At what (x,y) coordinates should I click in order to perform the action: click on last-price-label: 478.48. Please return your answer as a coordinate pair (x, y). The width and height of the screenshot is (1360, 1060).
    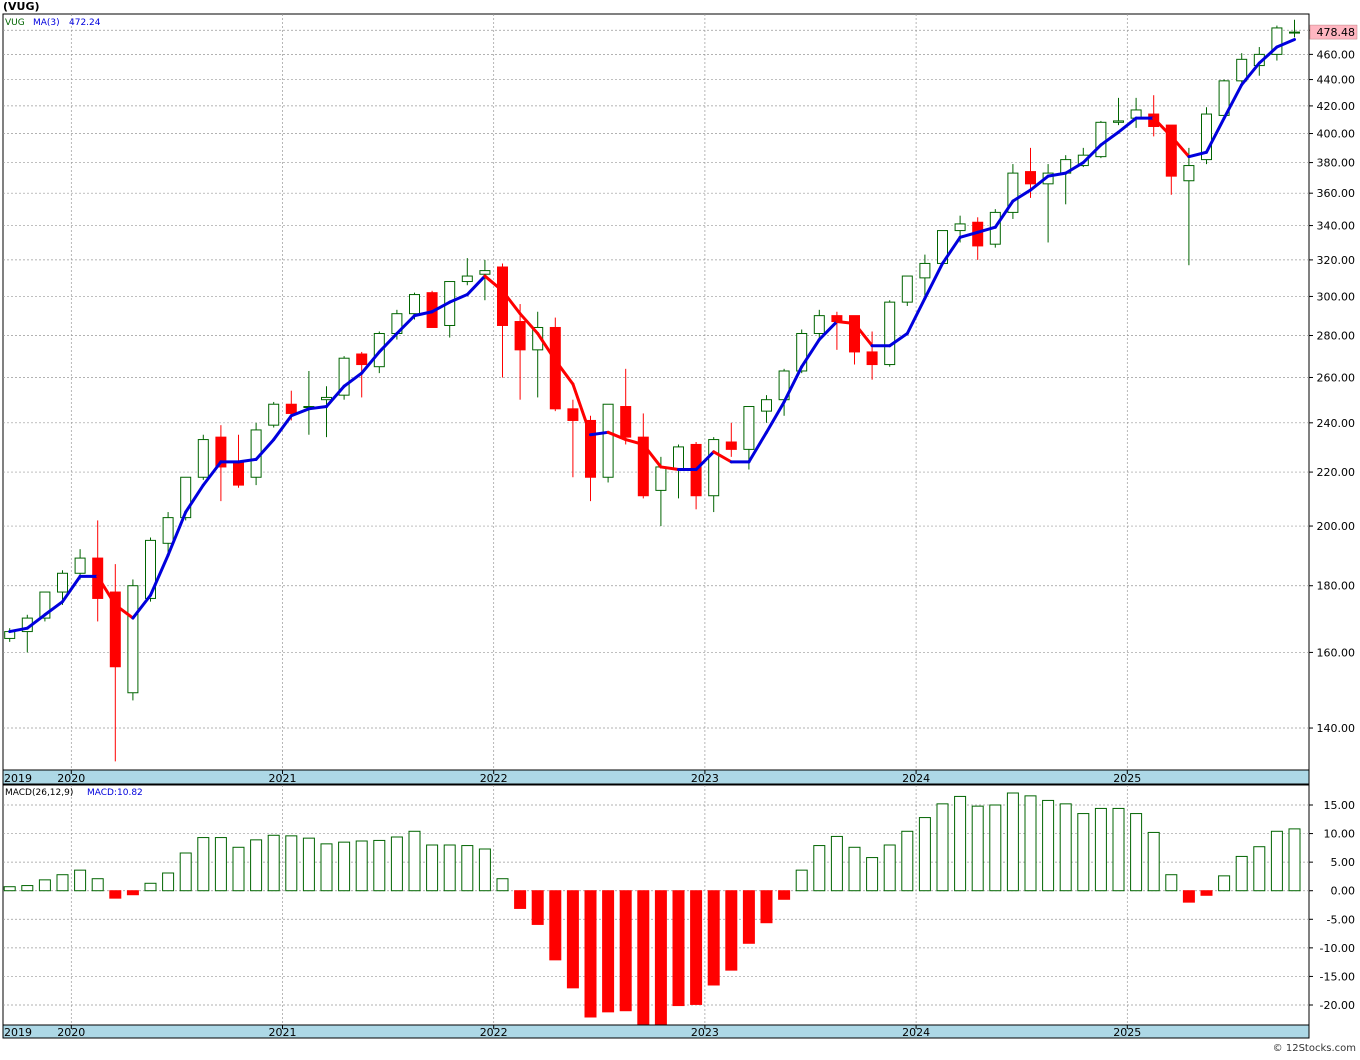
    Looking at the image, I should click on (1336, 32).